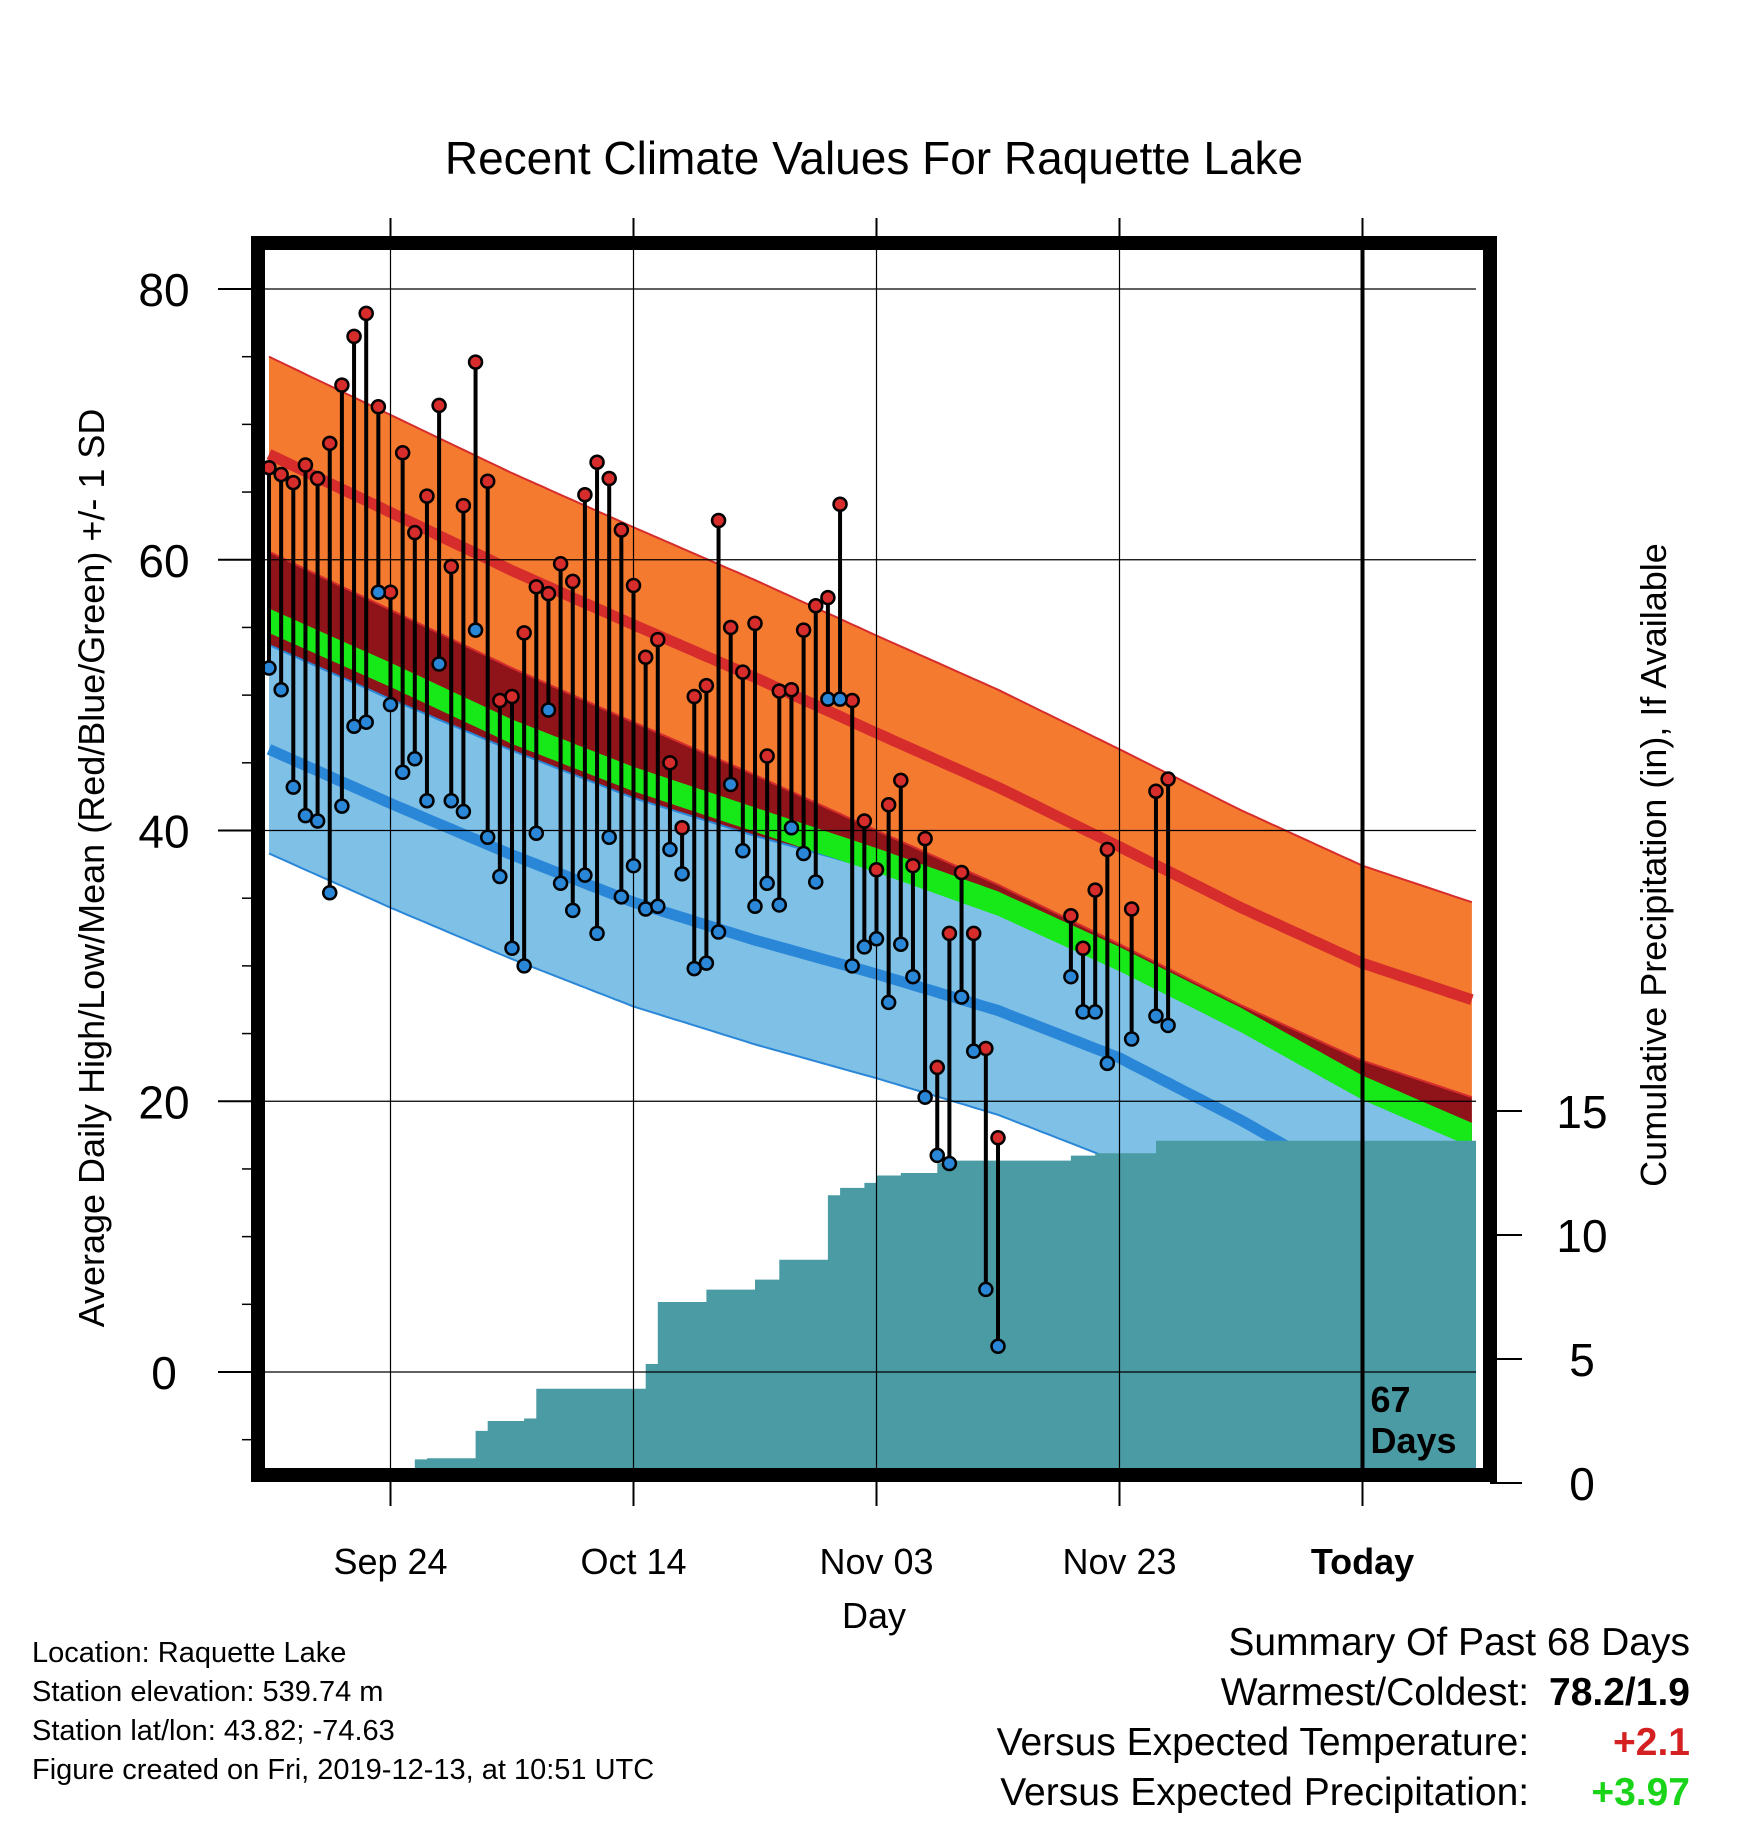 This screenshot has height=1828, width=1748. I want to click on today-days-count: 67, so click(1391, 1399).